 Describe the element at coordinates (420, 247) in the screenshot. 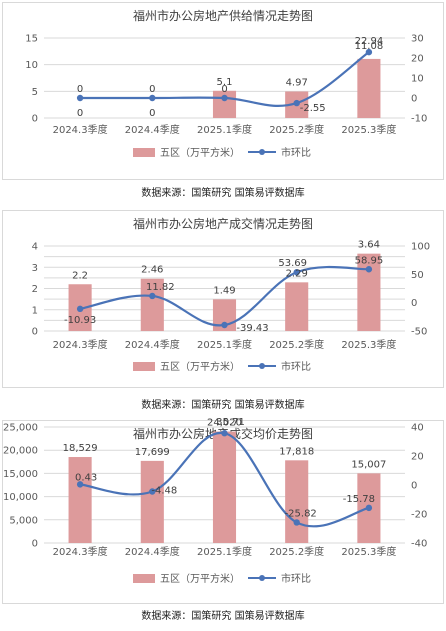

I see `right-axis-tick-label: 100` at that location.